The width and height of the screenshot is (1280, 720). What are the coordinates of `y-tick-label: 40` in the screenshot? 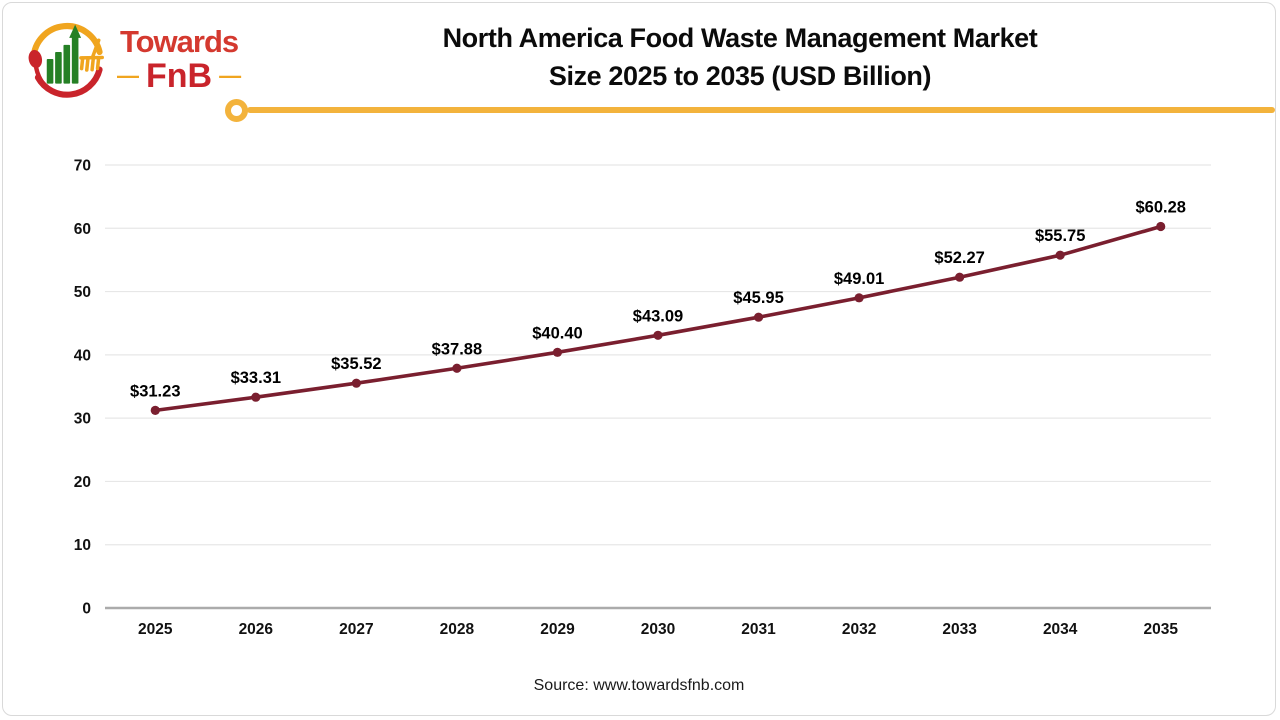 It's located at (82, 355).